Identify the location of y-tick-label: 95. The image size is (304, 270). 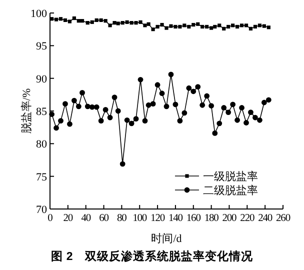
(42, 46).